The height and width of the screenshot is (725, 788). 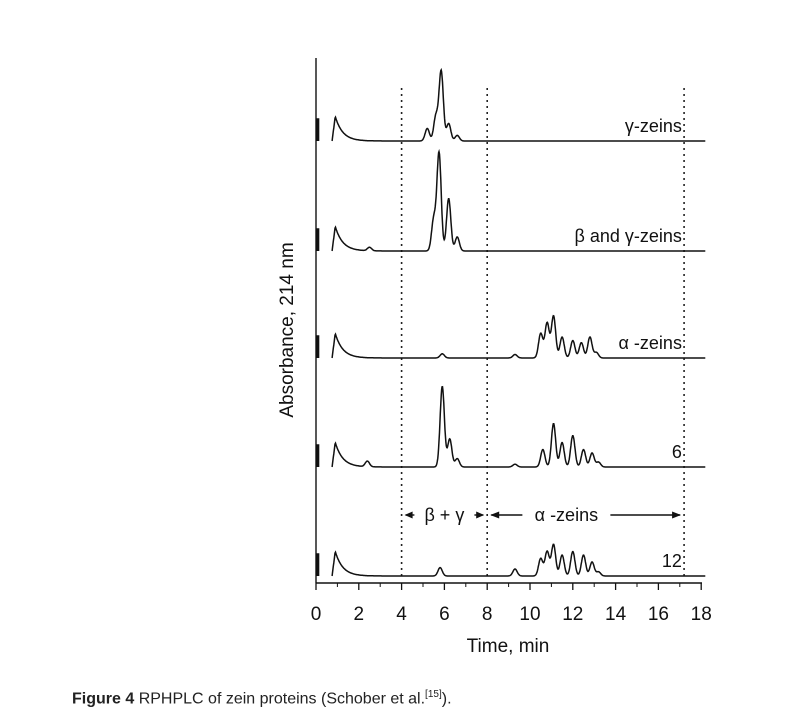 What do you see at coordinates (628, 236) in the screenshot?
I see `trace-label: β and γ-zeins` at bounding box center [628, 236].